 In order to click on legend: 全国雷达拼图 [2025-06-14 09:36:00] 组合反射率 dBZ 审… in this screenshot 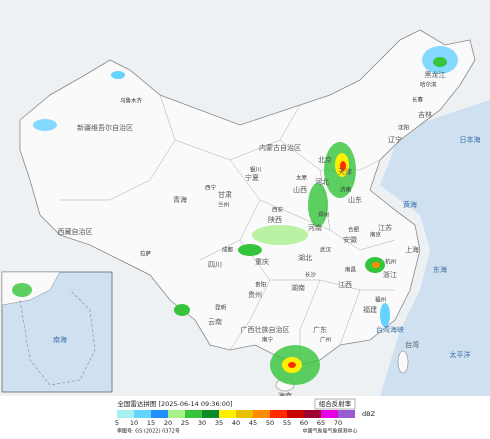, I will do `click(245, 417)`.